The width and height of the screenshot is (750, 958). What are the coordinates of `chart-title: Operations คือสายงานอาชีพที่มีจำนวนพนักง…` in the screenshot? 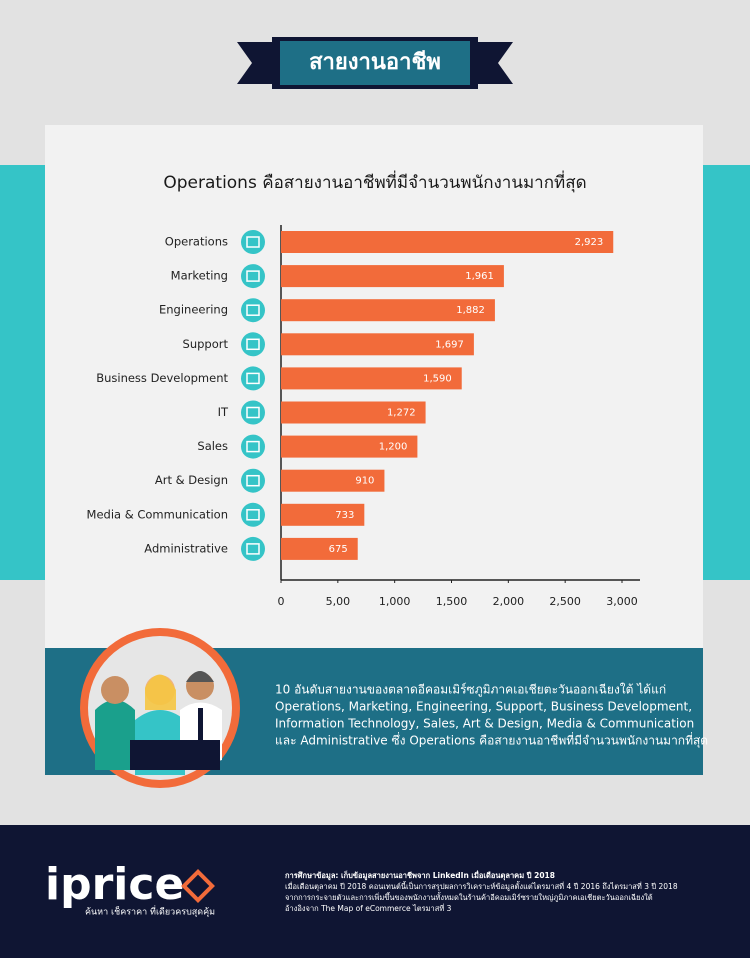 It's located at (374, 181).